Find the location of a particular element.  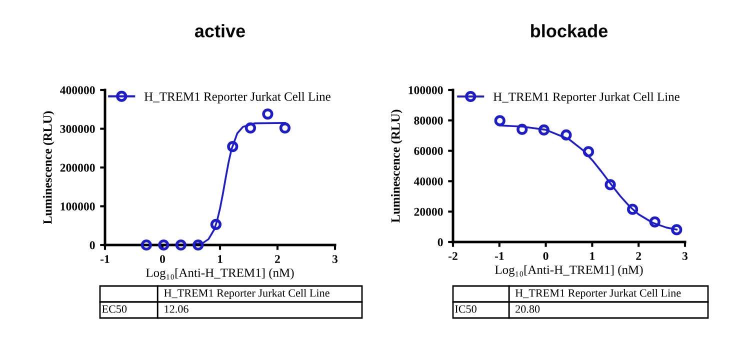

text: 20.80 is located at coordinates (528, 309).